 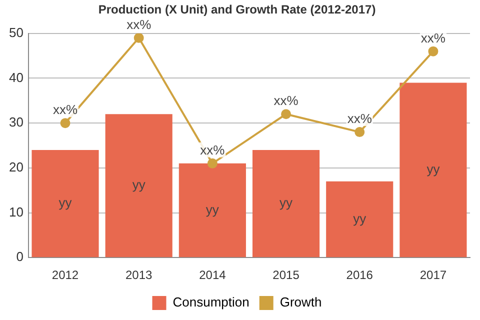 I want to click on y-tick-label: 10, so click(x=16, y=212).